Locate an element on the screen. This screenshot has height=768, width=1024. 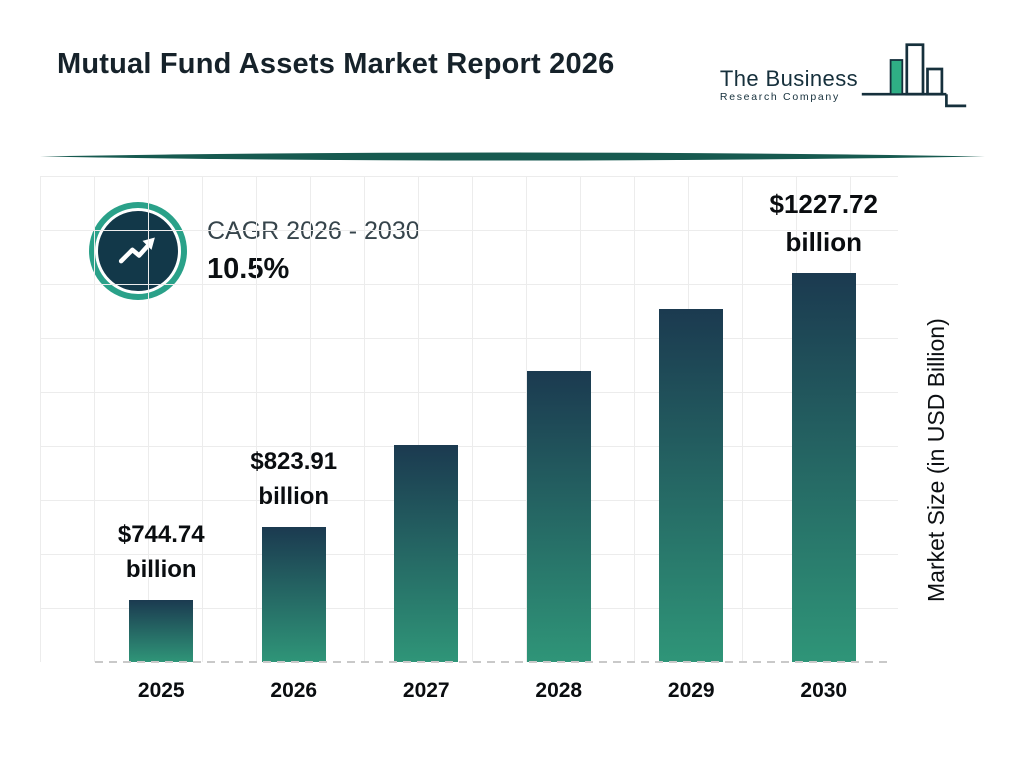
value-label-2025: $744.74 billion is located at coordinates (161, 552).